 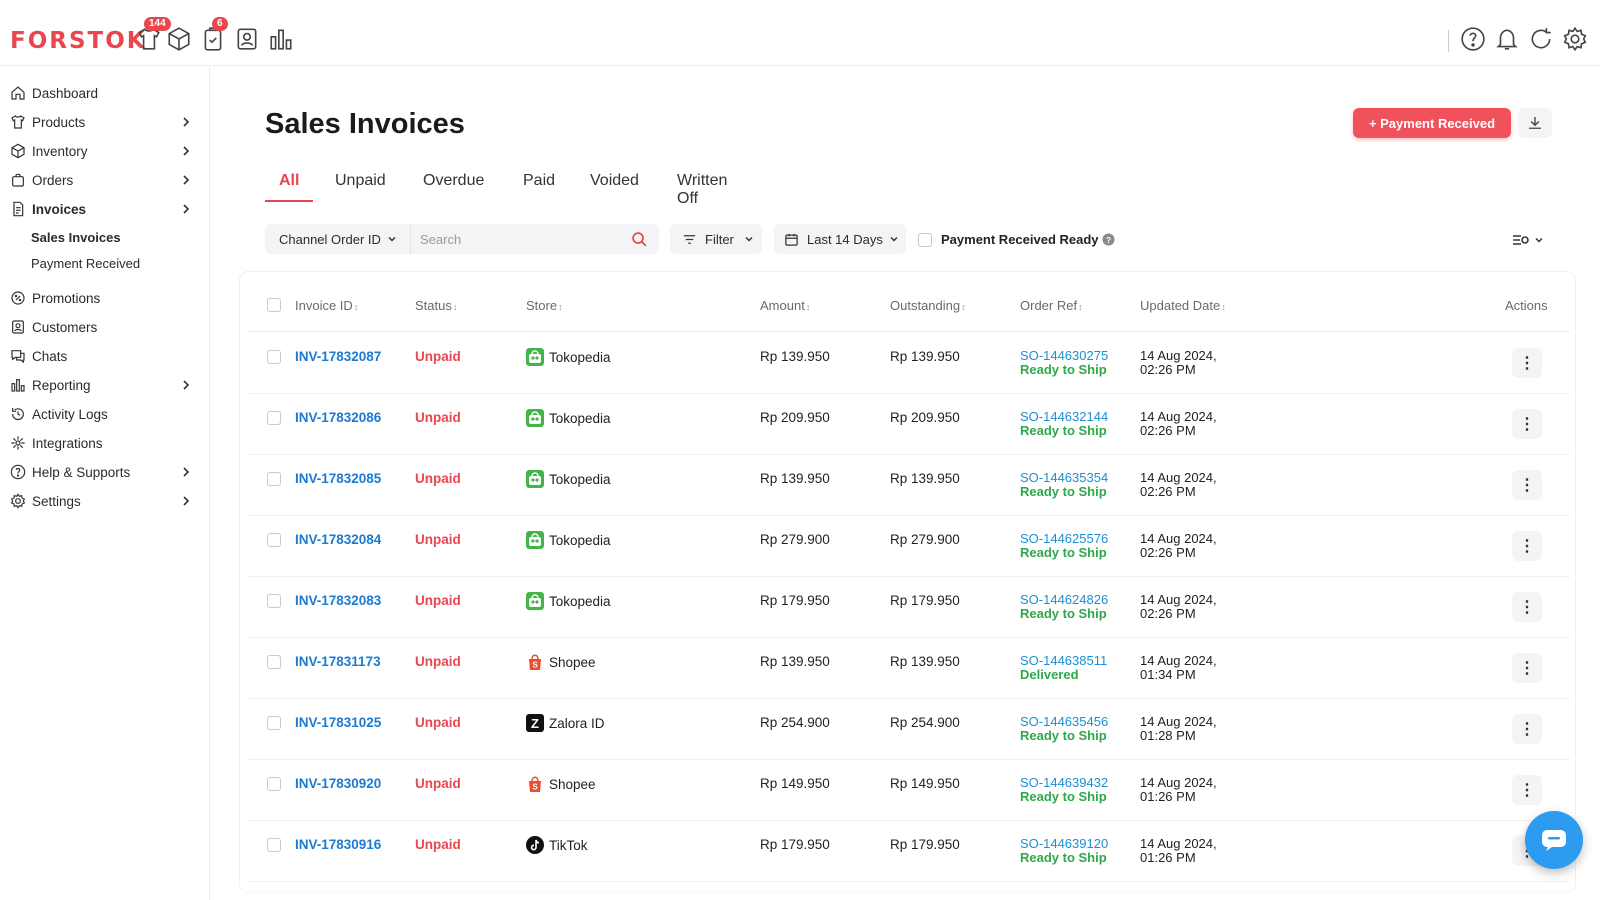 I want to click on date-range-select: Last 14 Days, so click(x=840, y=239).